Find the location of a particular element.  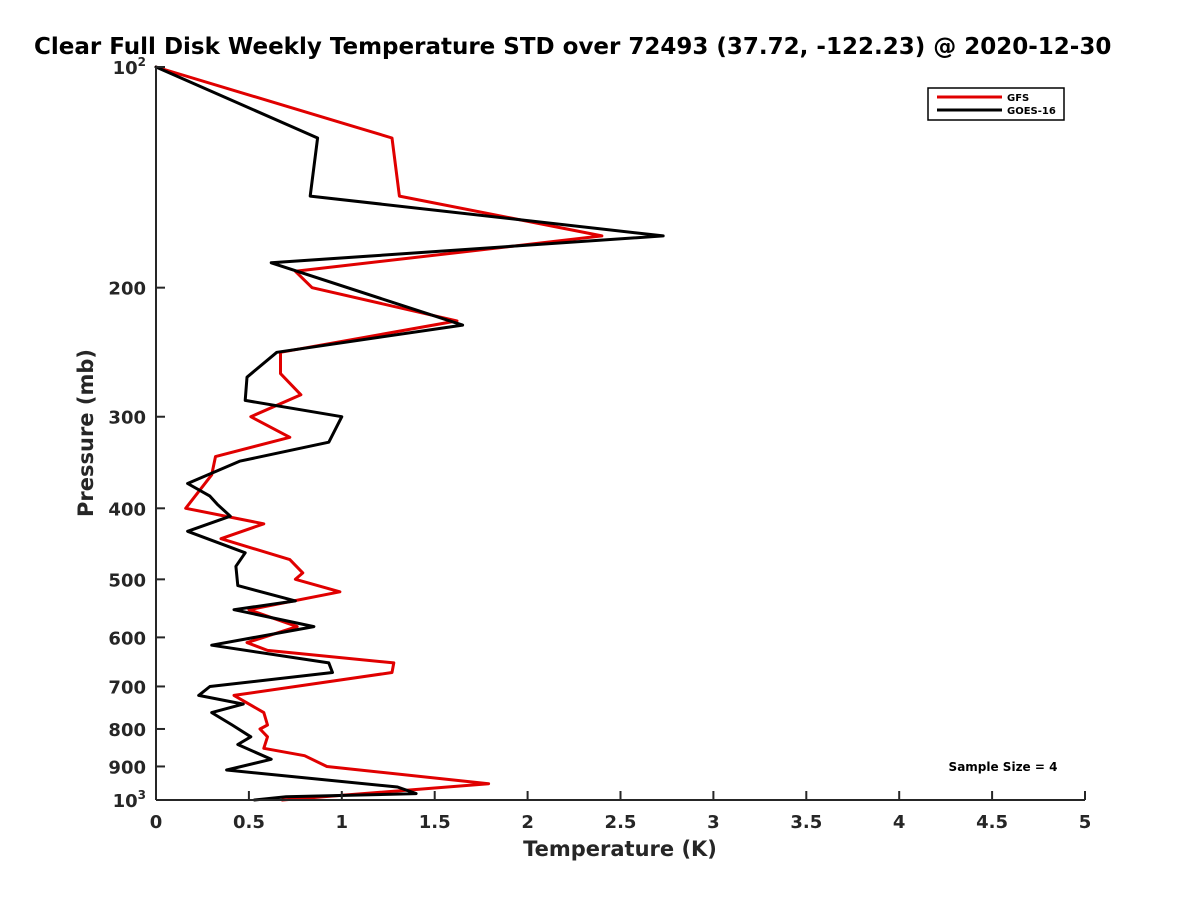

legend-box is located at coordinates (996, 104).